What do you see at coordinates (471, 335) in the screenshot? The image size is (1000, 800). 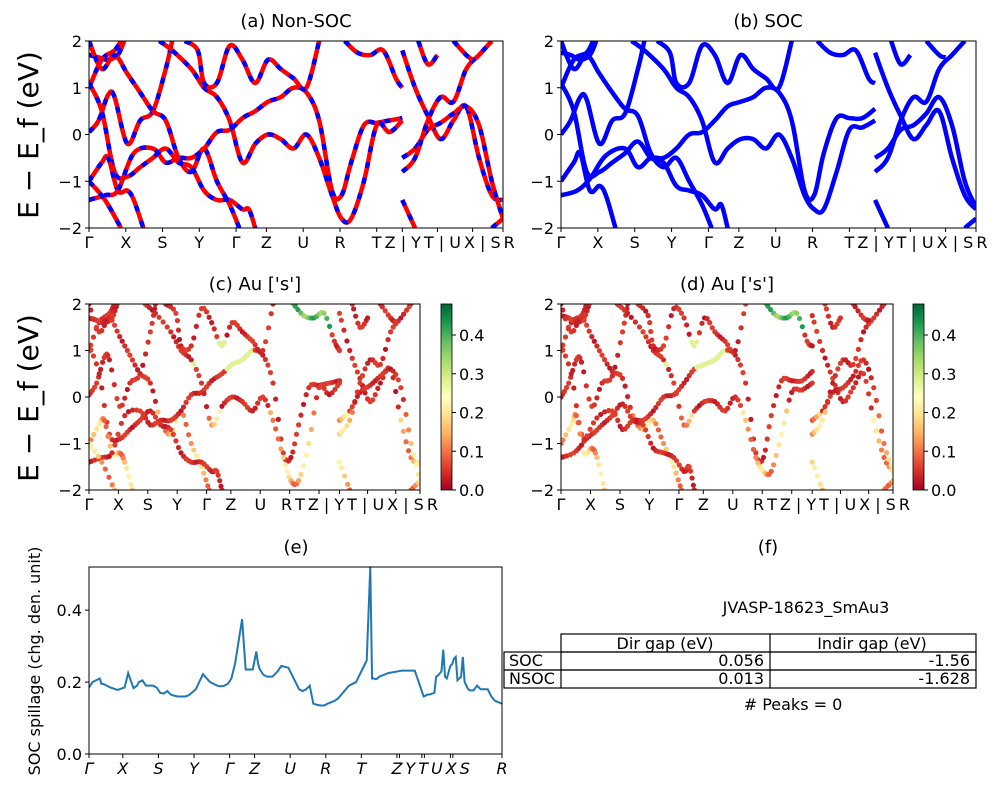 I see `panel-c-colorbar-label: 0.4` at bounding box center [471, 335].